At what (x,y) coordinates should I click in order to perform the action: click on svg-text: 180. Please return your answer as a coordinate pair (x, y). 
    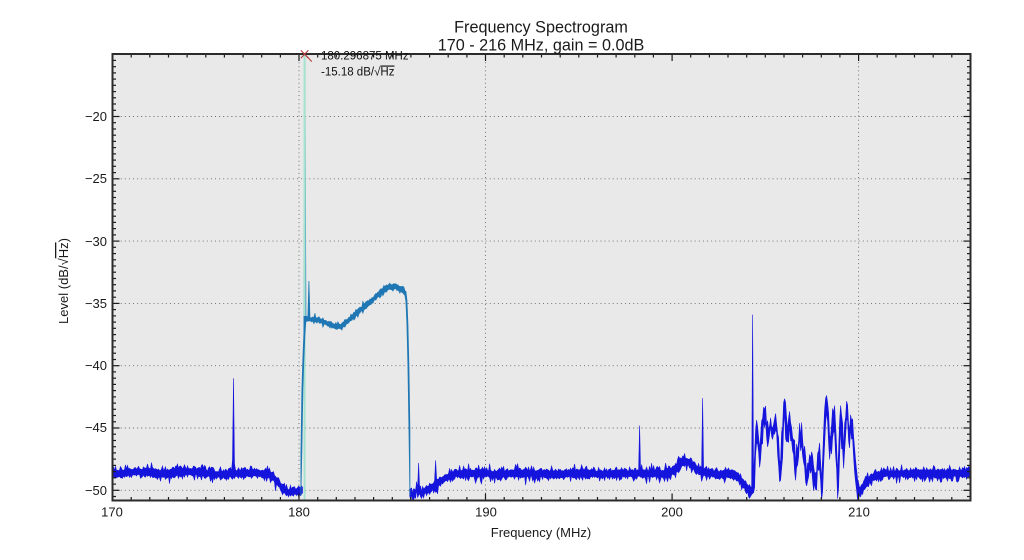
    Looking at the image, I should click on (299, 512).